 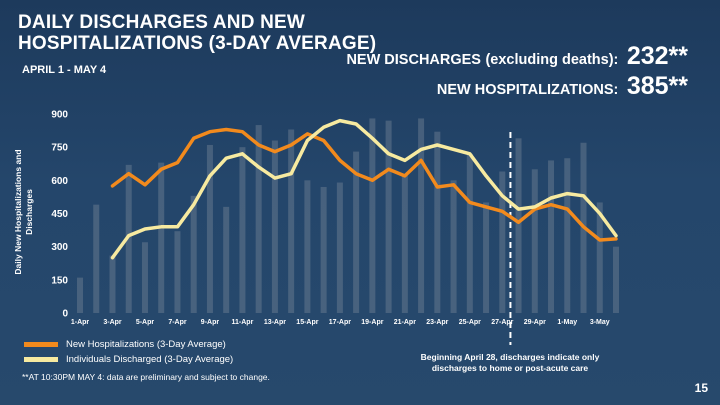 I want to click on x-tick-label: 21-Apr, so click(x=405, y=322).